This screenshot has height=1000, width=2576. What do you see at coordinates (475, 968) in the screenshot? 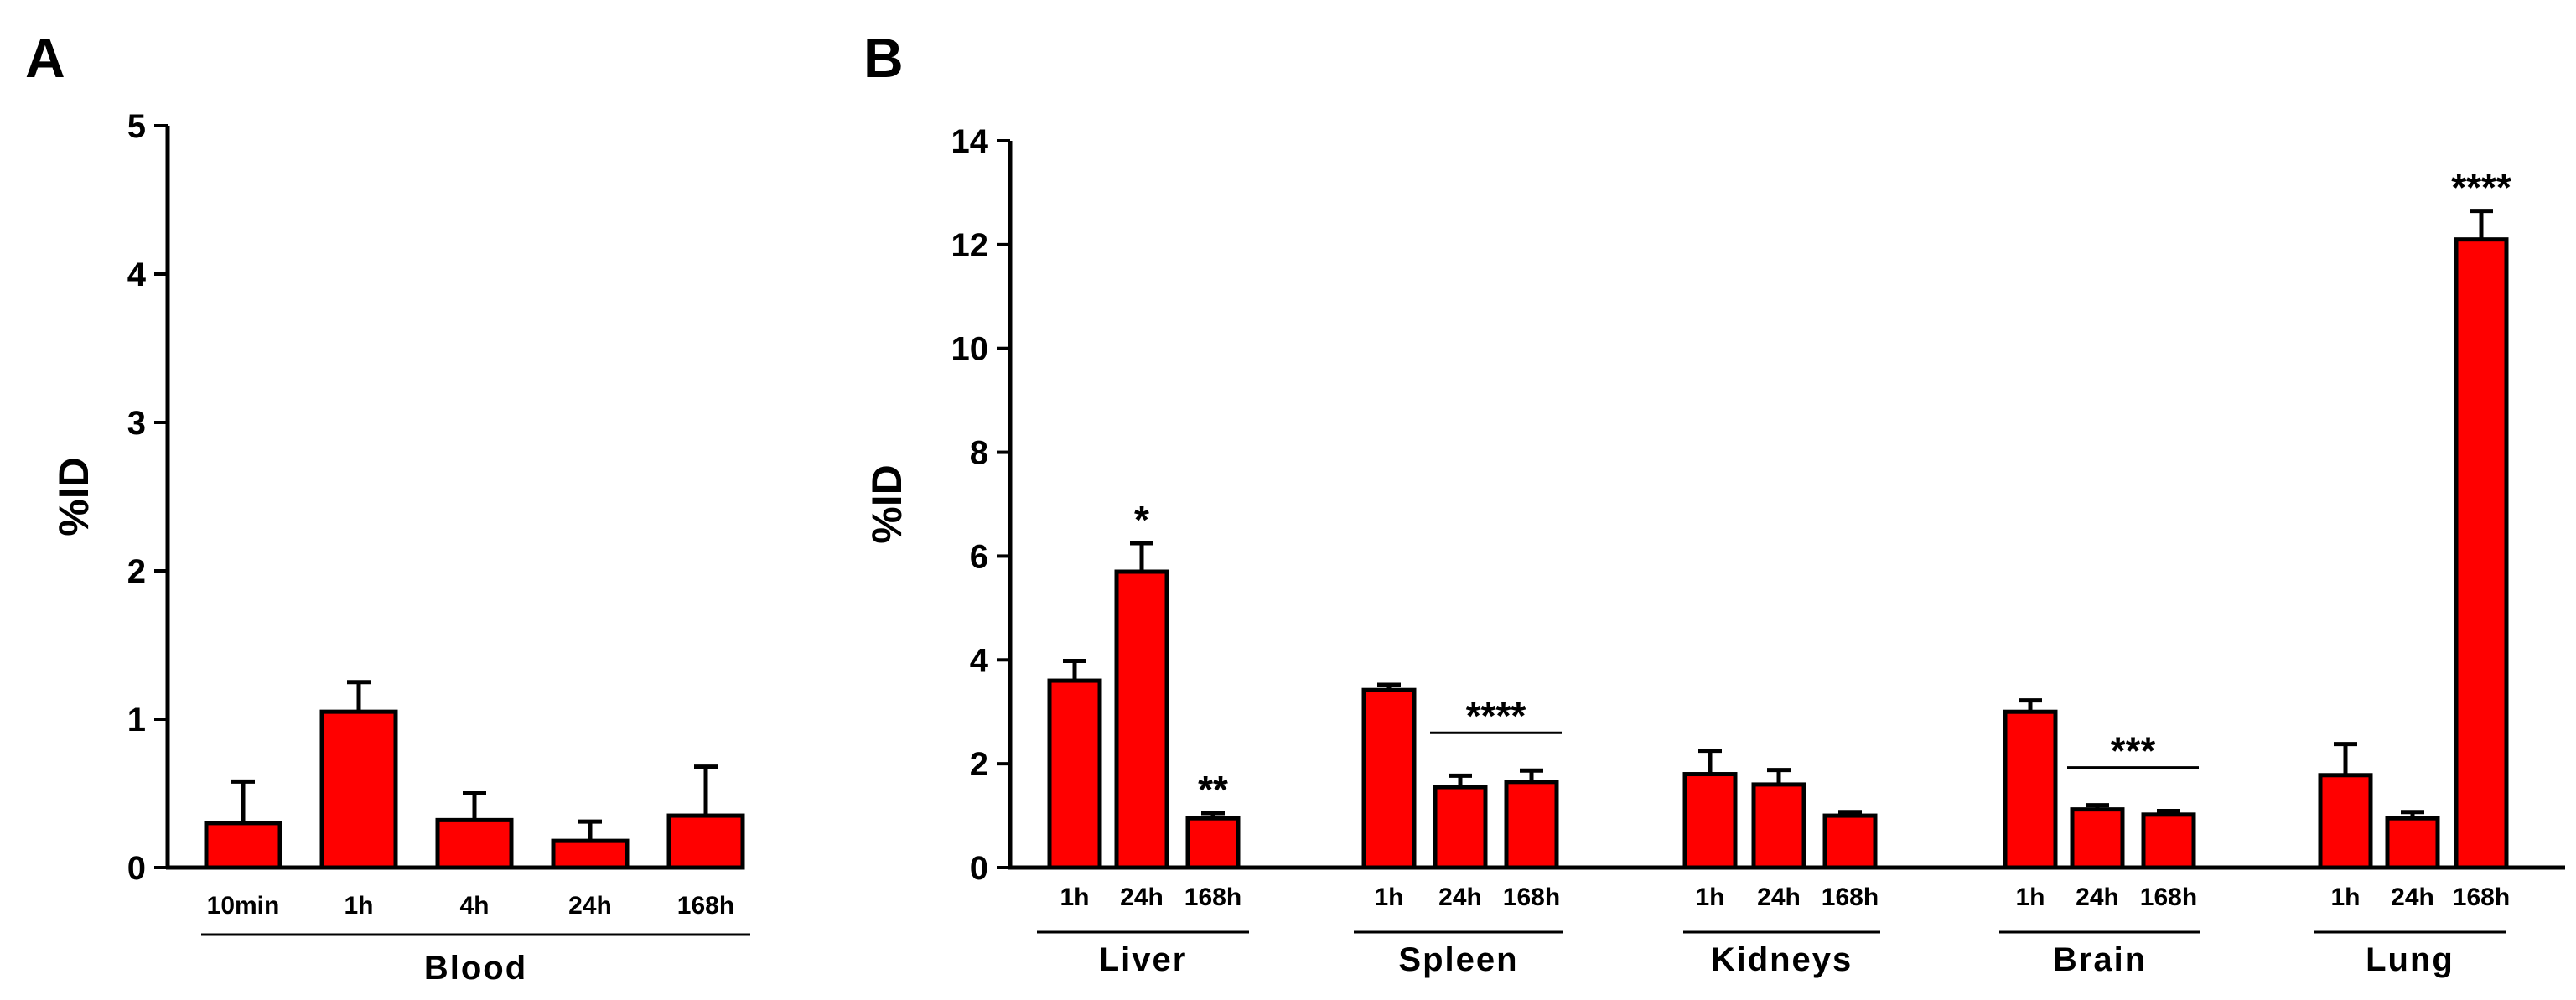
I see `group-label: Blood` at bounding box center [475, 968].